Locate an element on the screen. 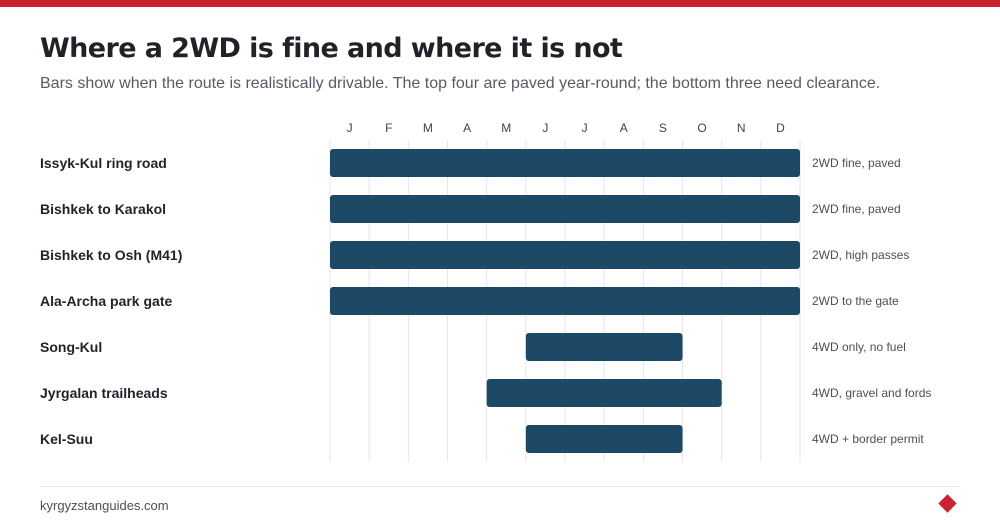 The width and height of the screenshot is (1000, 532). route-label: Ala-Archa park gate is located at coordinates (106, 301).